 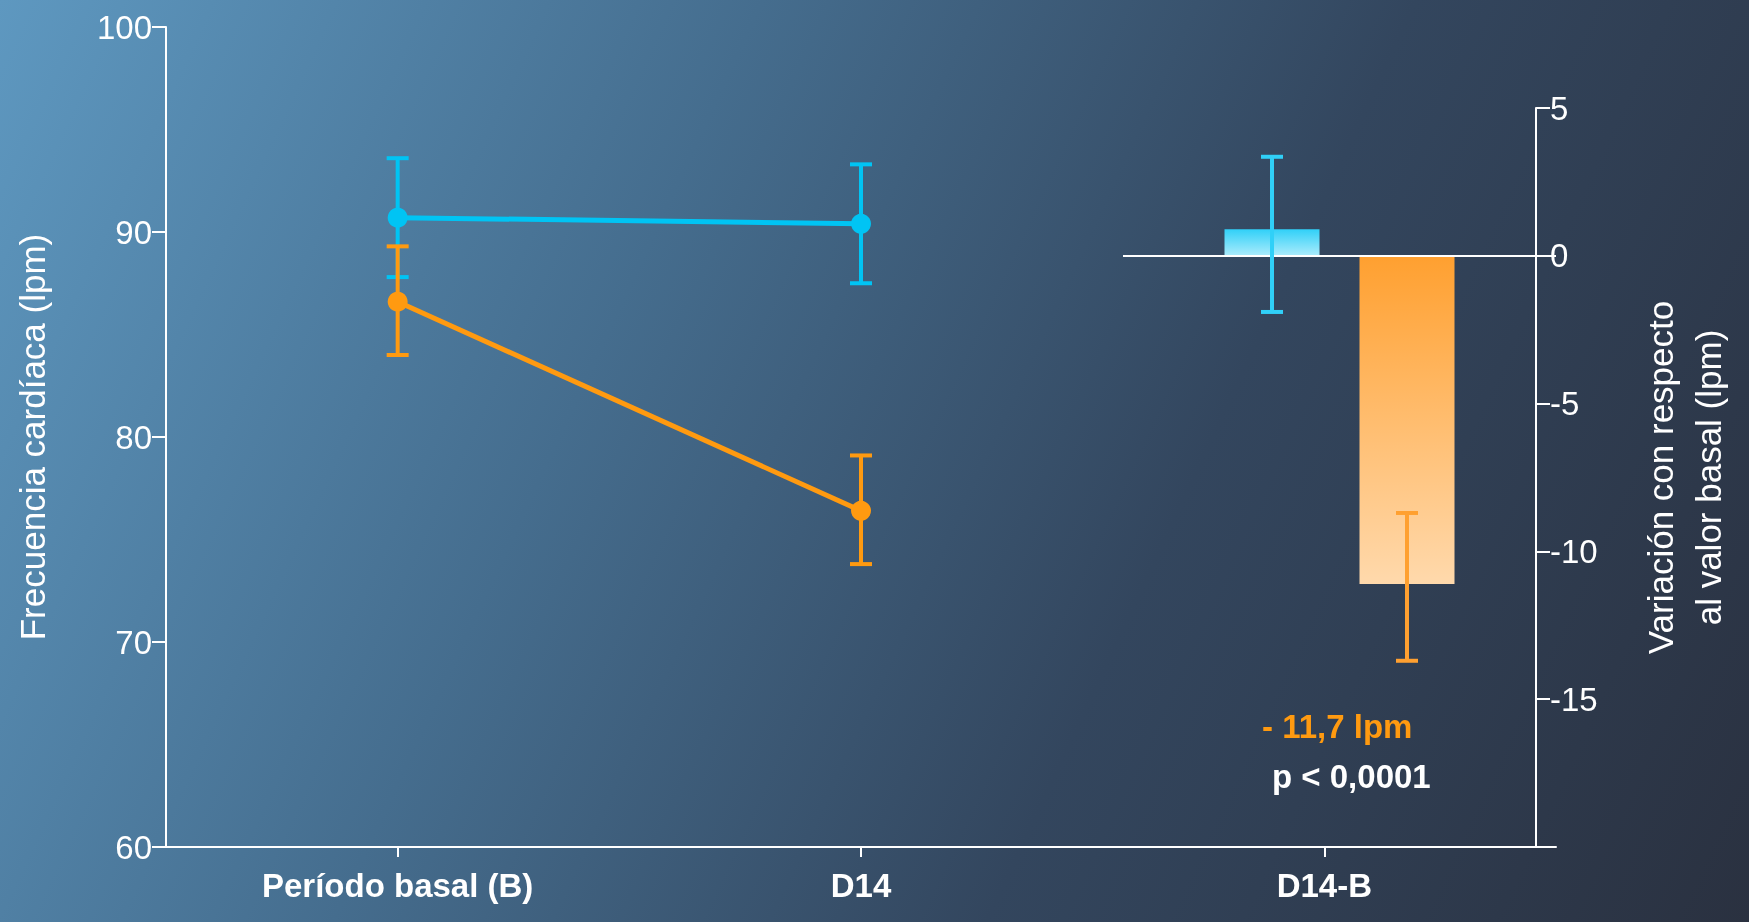 What do you see at coordinates (1574, 551) in the screenshot?
I see `y2-tick-label: -10` at bounding box center [1574, 551].